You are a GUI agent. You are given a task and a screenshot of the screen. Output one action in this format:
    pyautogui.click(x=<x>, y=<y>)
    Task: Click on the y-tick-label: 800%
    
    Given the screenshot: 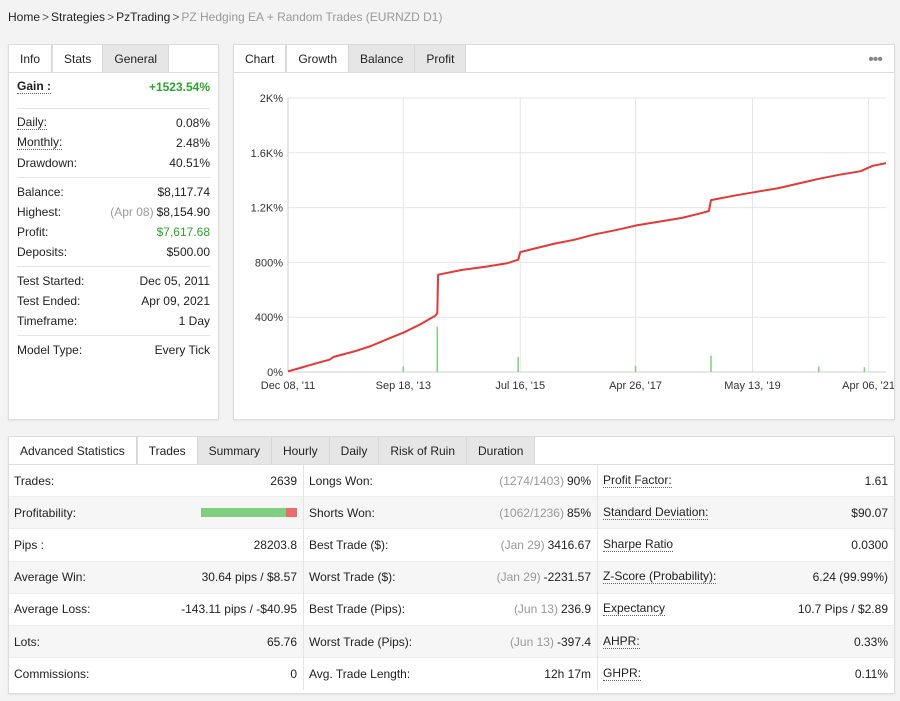 What is the action you would take?
    pyautogui.click(x=269, y=263)
    